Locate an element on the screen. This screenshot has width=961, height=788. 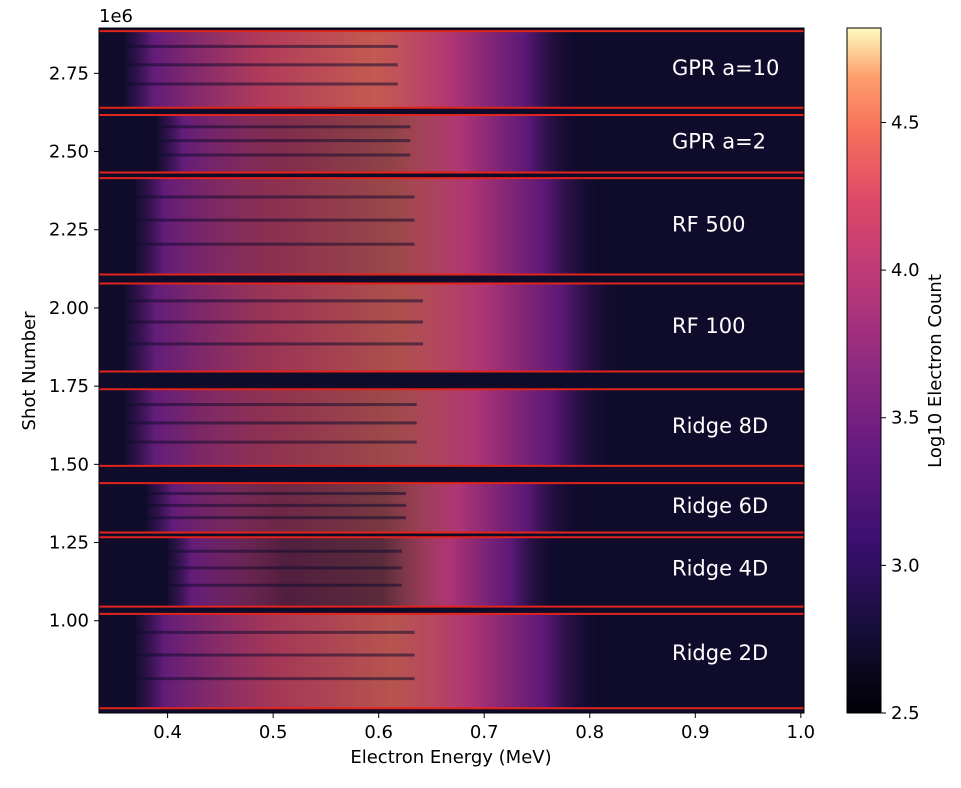
colorbar-tick-label: 4.5 is located at coordinates (905, 122).